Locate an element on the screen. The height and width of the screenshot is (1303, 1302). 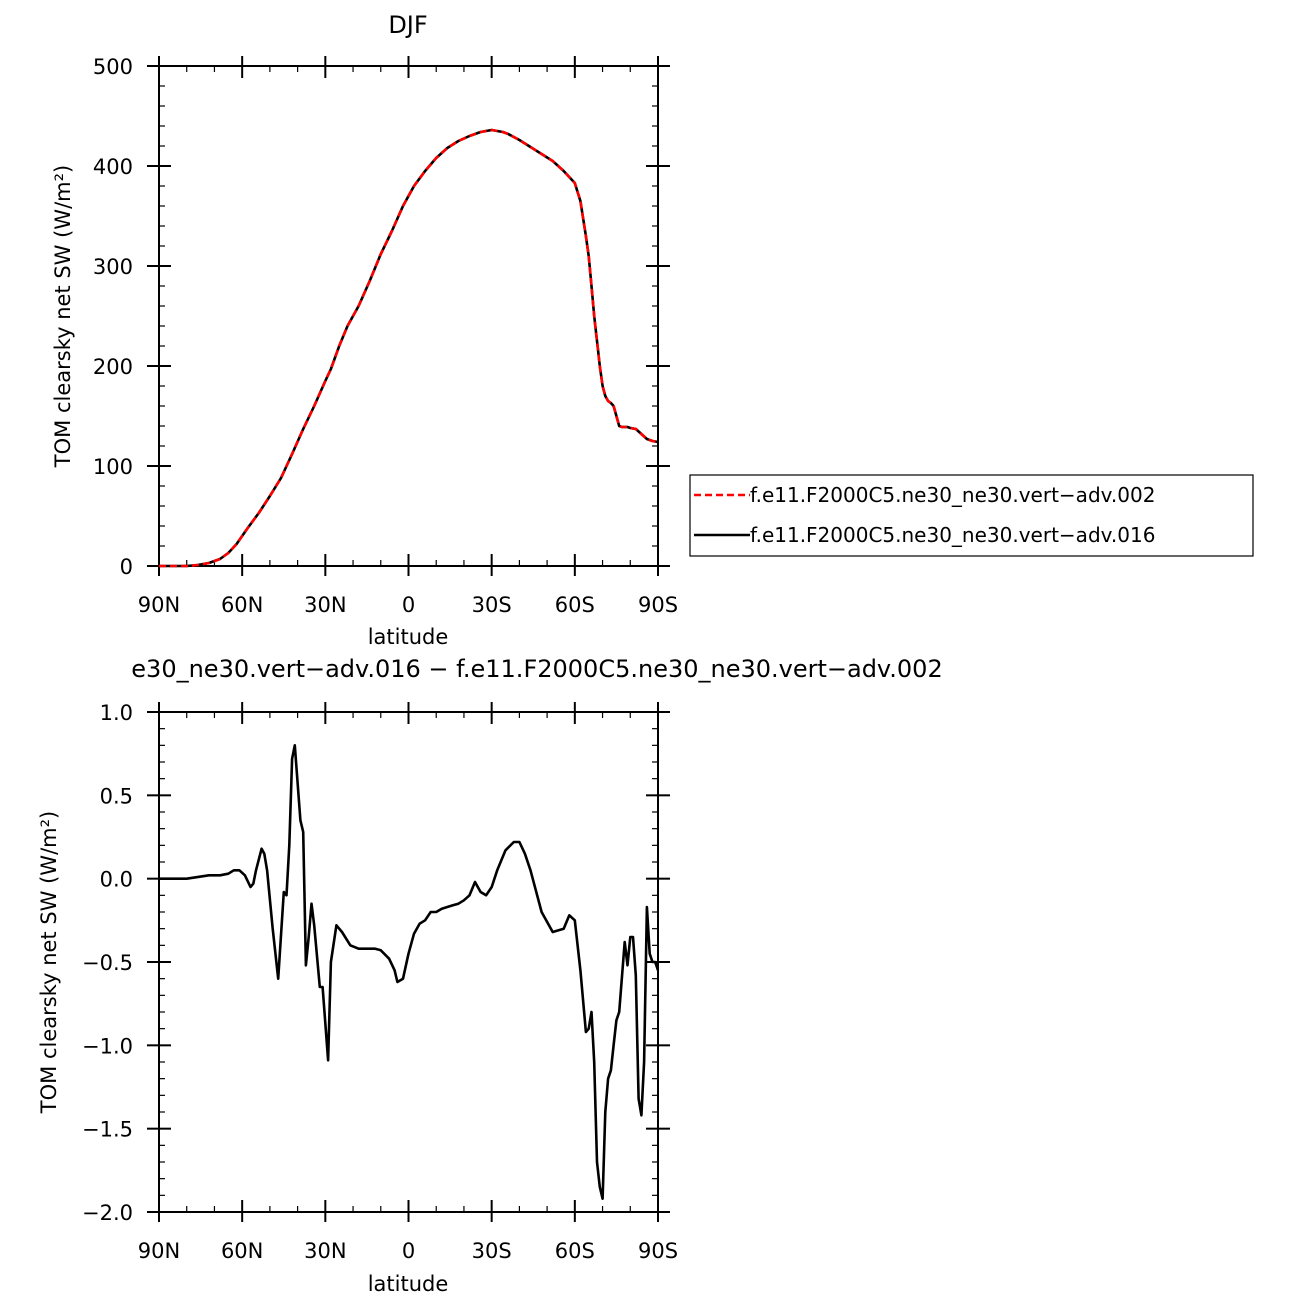
legend-label-series-1: f.e11.F2000C5.ne30_ne30.vert−adv.002 is located at coordinates (952, 495).